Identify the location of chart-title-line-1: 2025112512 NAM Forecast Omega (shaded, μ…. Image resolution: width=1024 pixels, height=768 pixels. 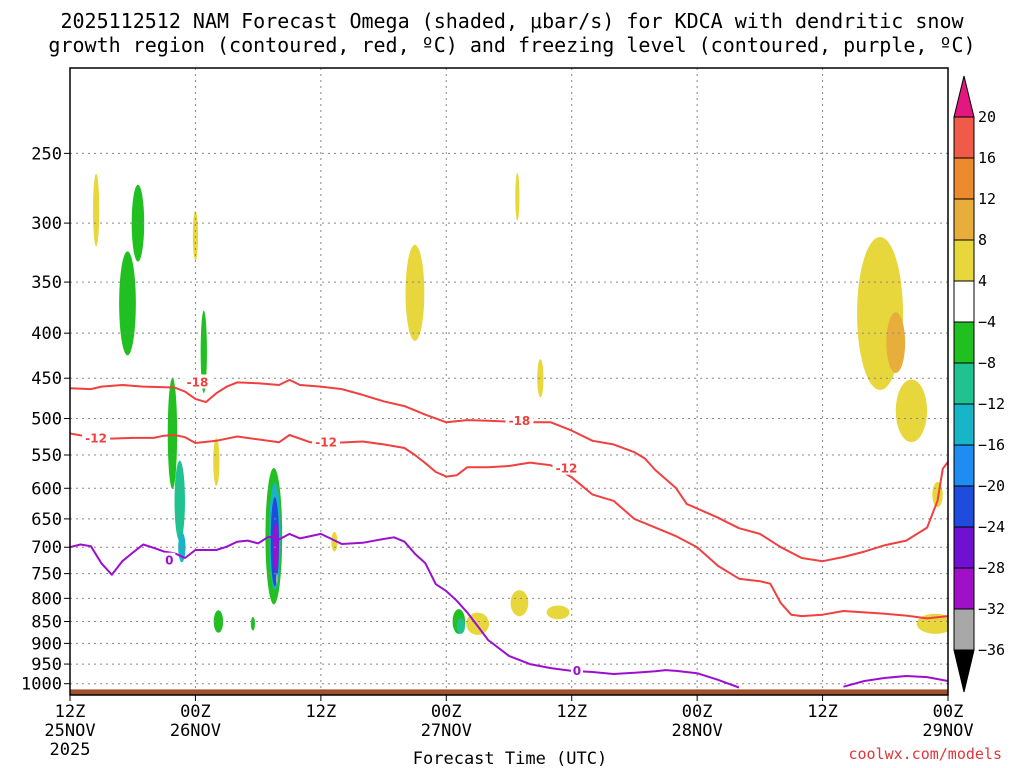
(512, 21).